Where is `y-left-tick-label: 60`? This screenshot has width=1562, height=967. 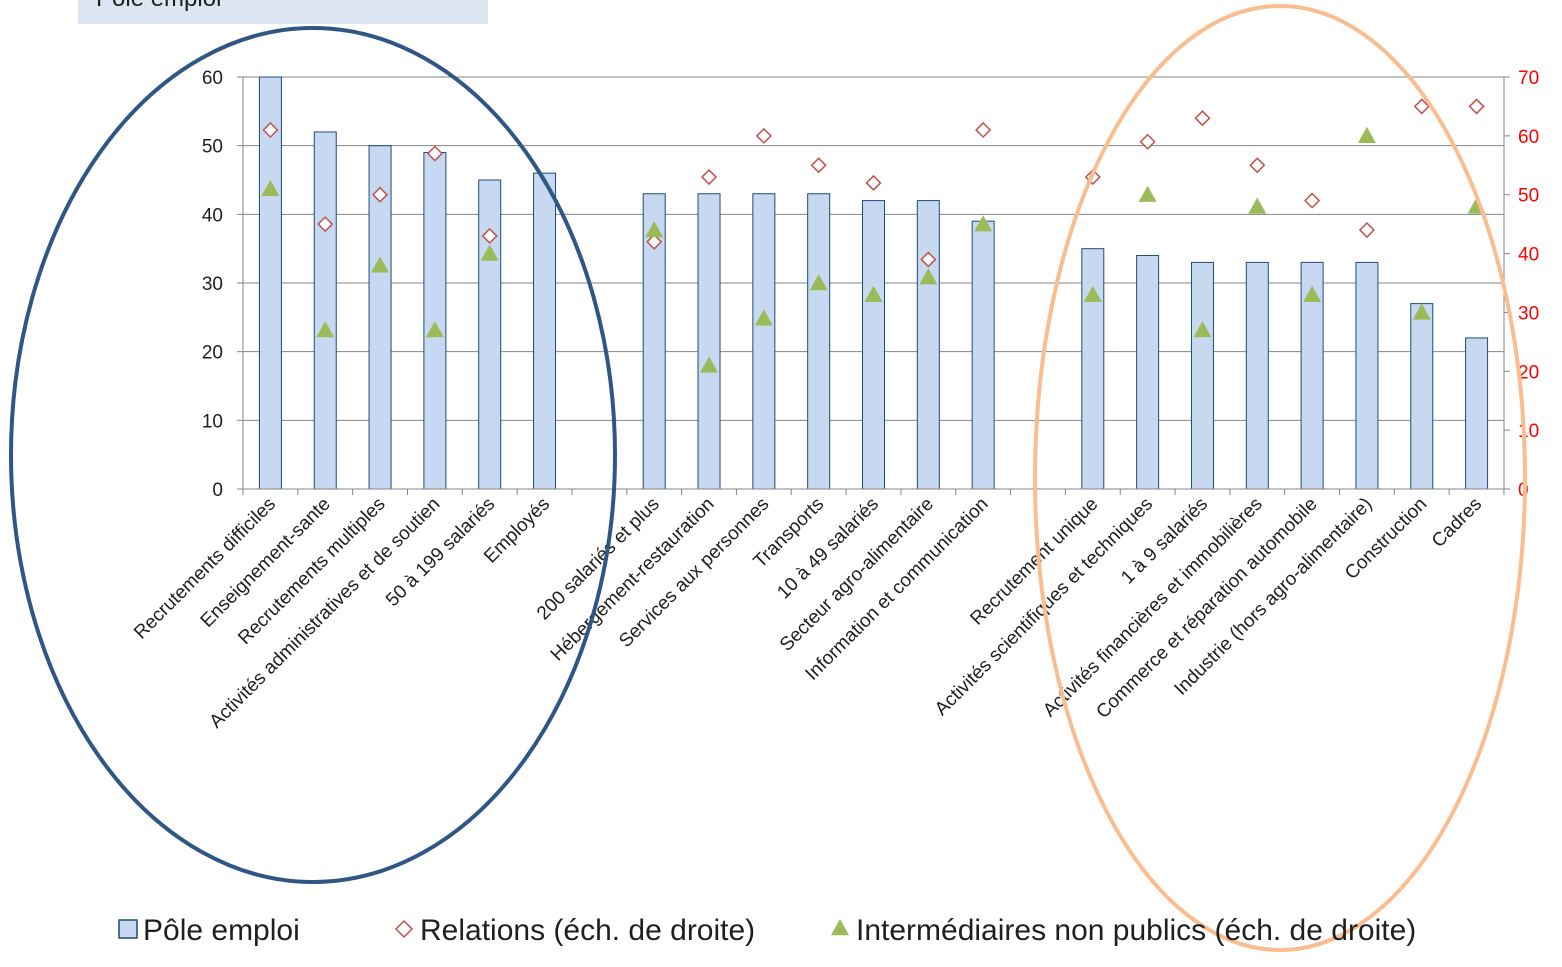 y-left-tick-label: 60 is located at coordinates (212, 78).